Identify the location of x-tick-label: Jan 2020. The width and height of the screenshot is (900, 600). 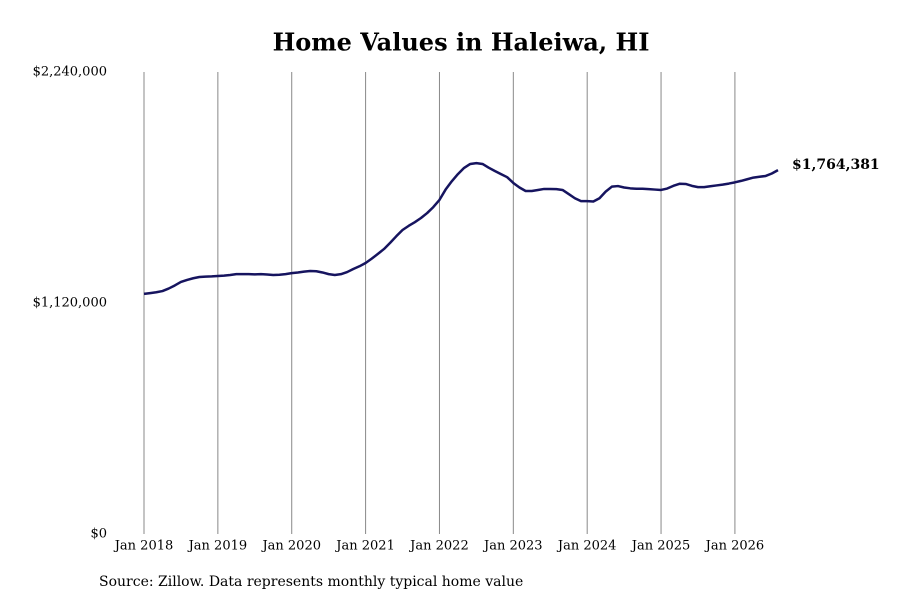
(290, 546).